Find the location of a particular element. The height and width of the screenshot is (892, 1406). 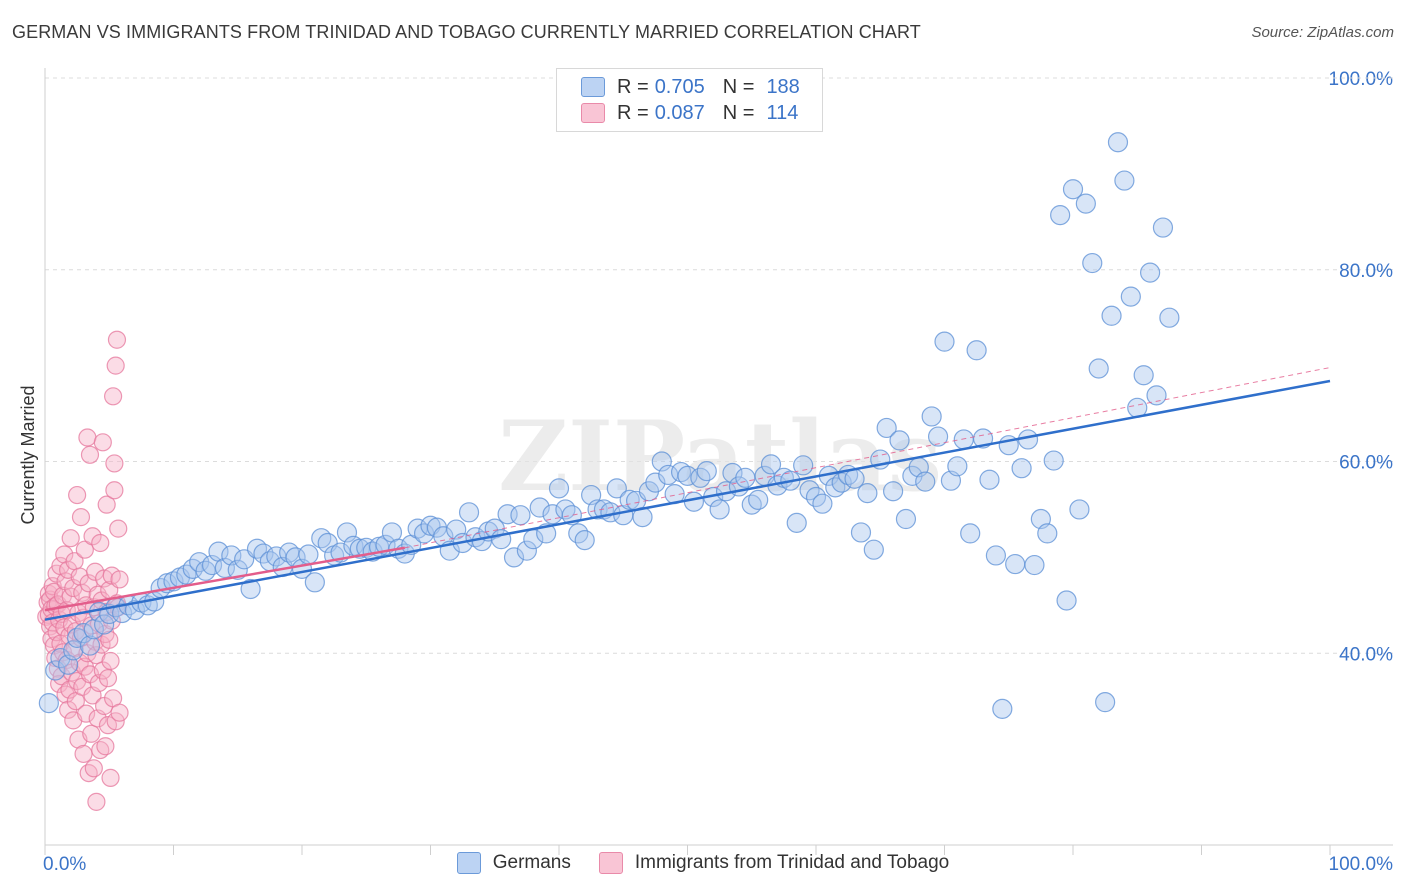

legend-item-germans: Germans is located at coordinates (513, 863).